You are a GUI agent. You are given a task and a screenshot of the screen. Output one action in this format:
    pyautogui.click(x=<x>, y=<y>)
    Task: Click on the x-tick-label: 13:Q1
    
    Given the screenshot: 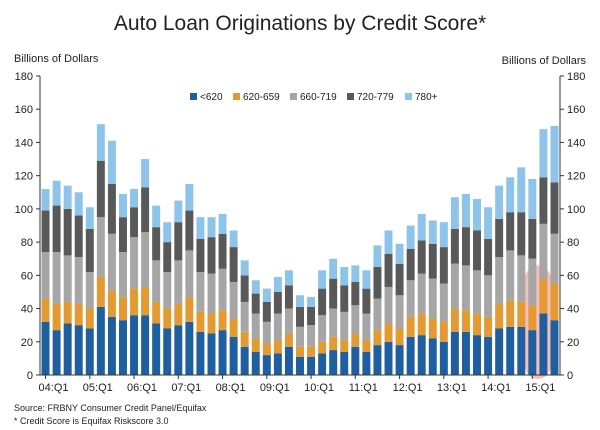 What is the action you would take?
    pyautogui.click(x=452, y=388)
    